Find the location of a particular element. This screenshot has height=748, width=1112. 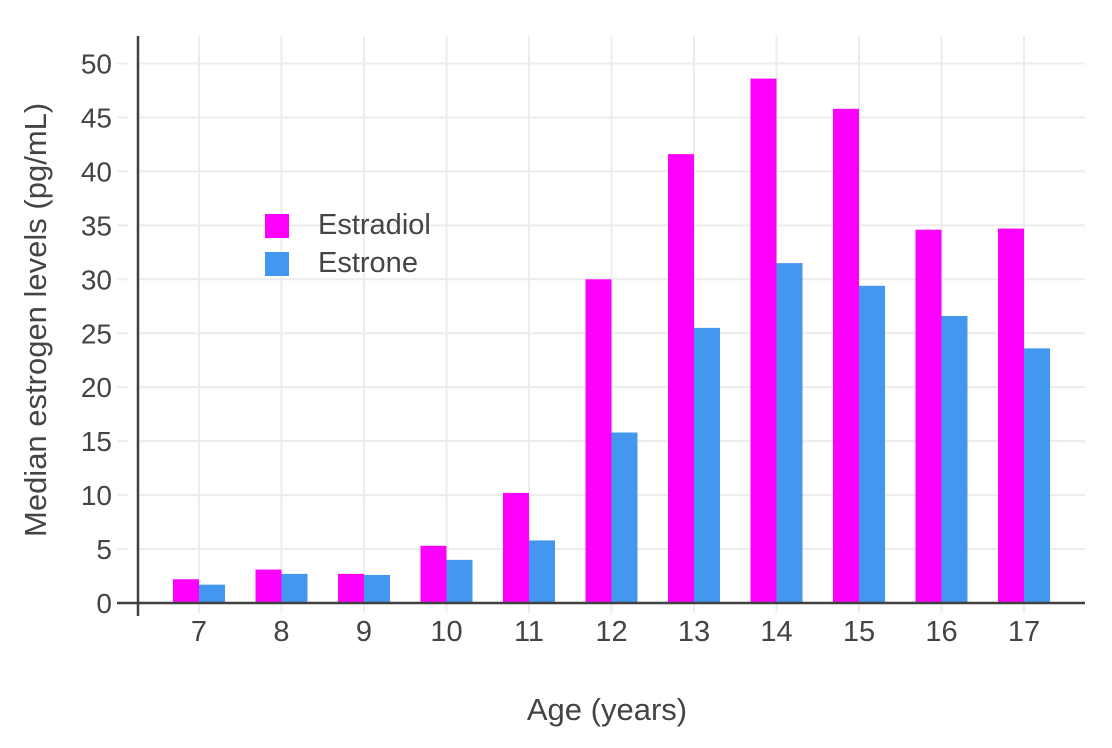

x-tick-label: 17 is located at coordinates (1024, 632).